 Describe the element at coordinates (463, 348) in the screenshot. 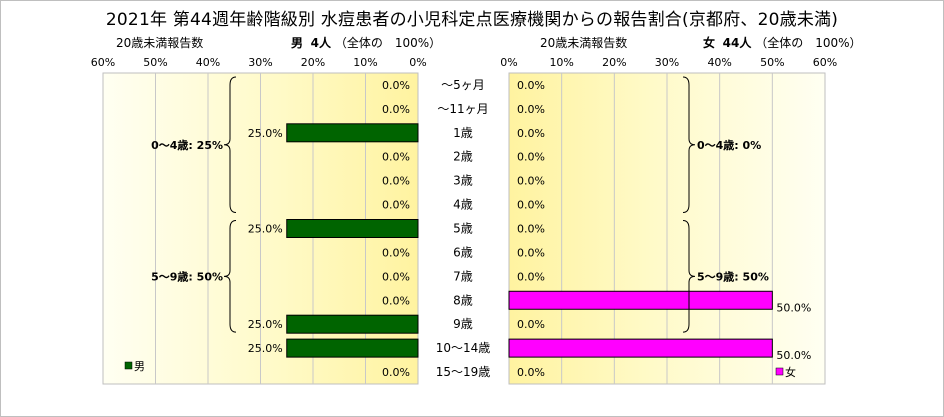

I see `age-category-label: 10～14歳` at that location.